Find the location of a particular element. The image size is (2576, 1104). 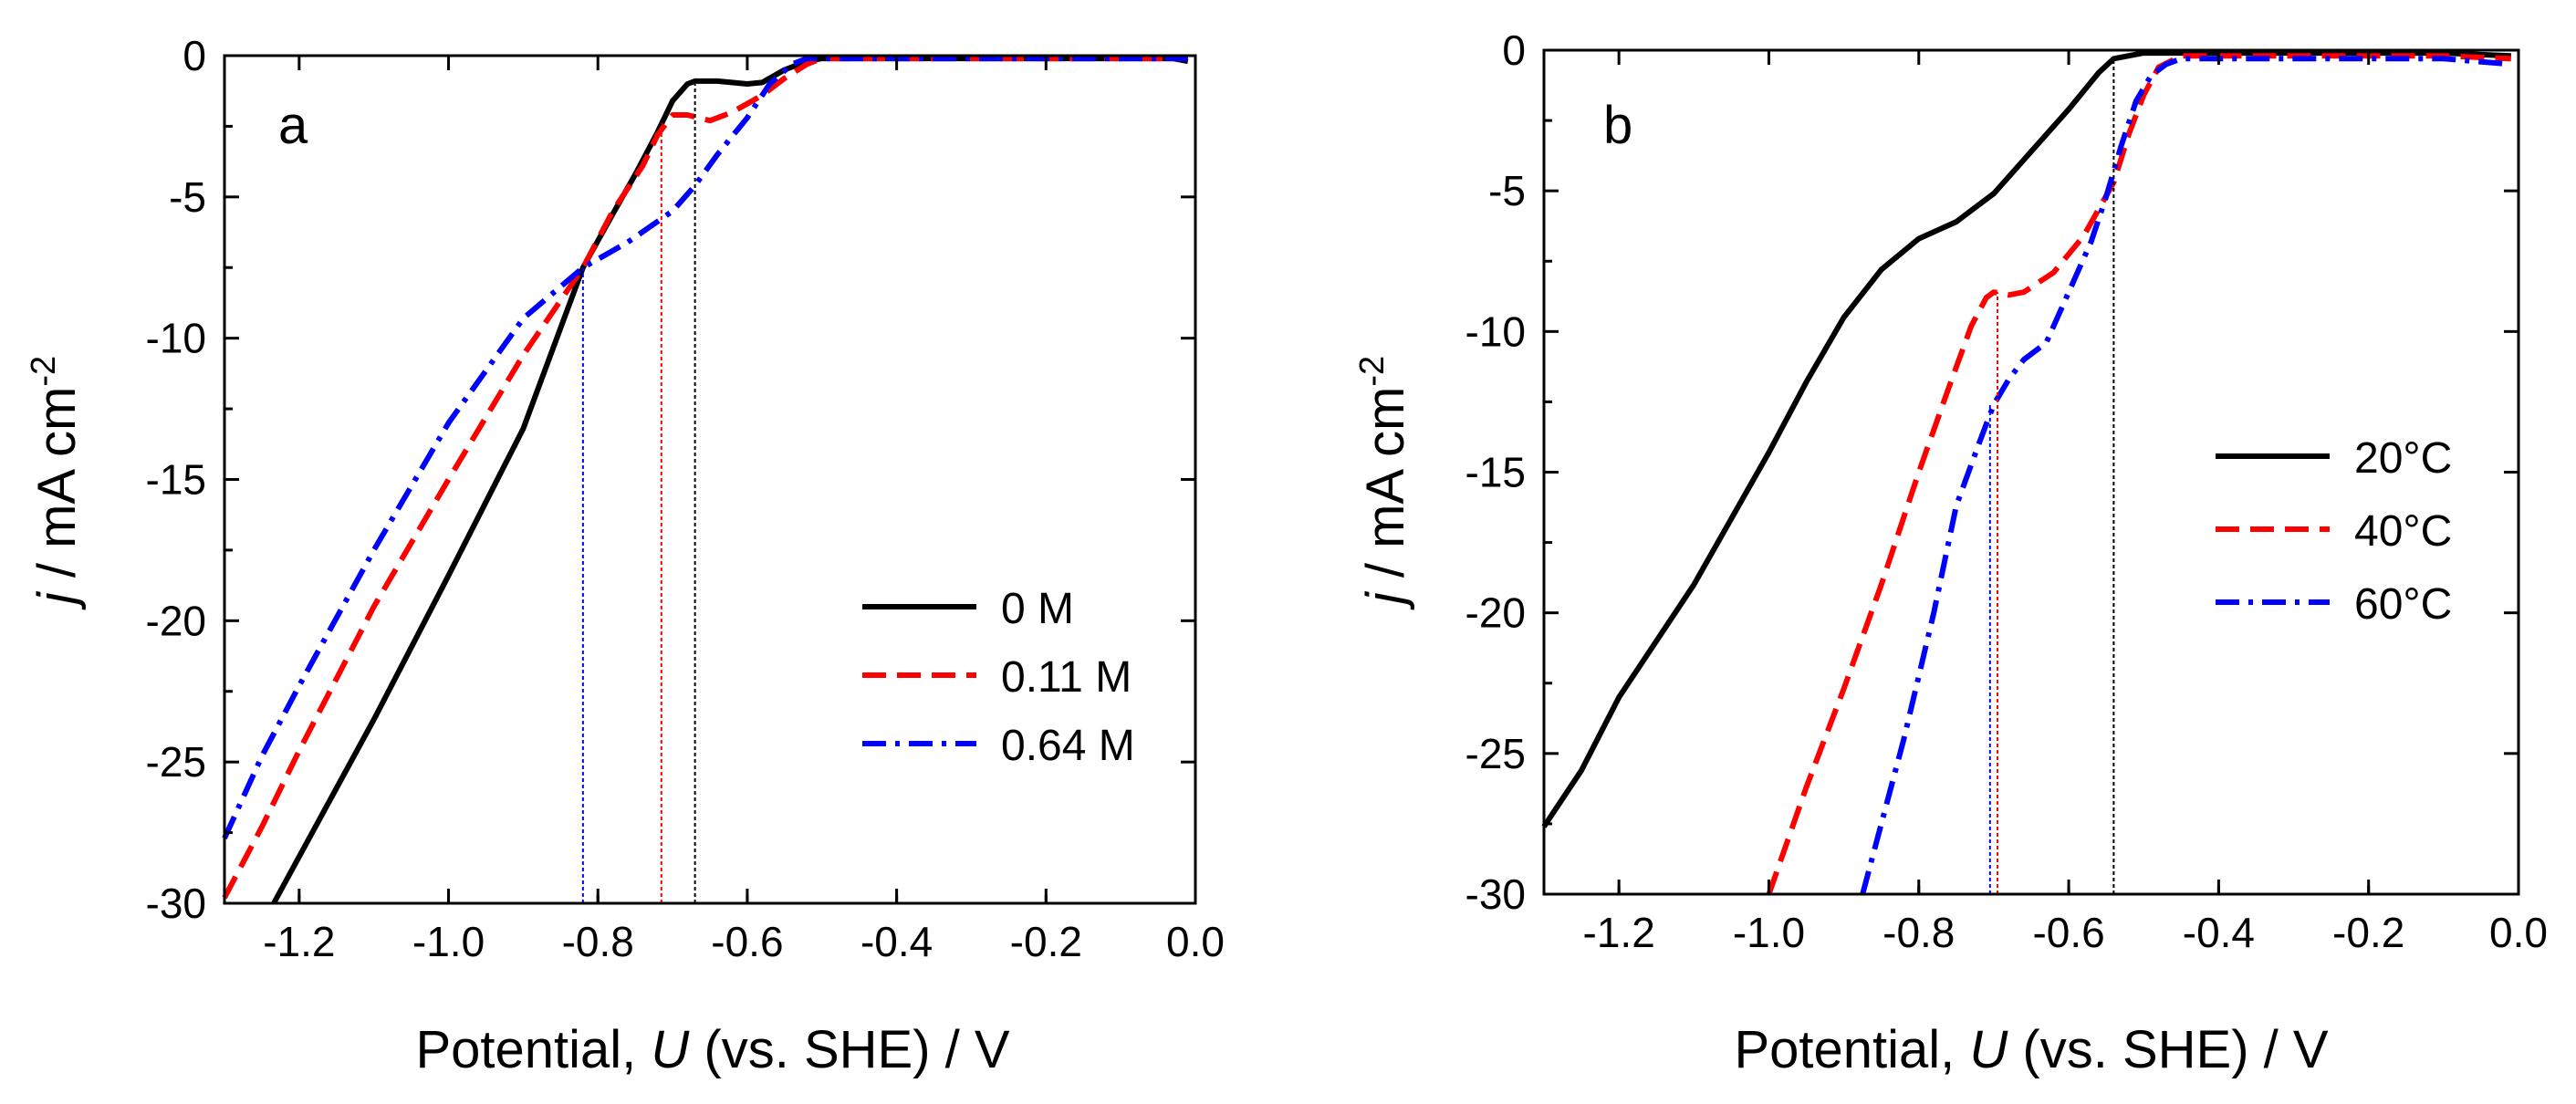

legend-label-1: 0.11 M is located at coordinates (1066, 677).